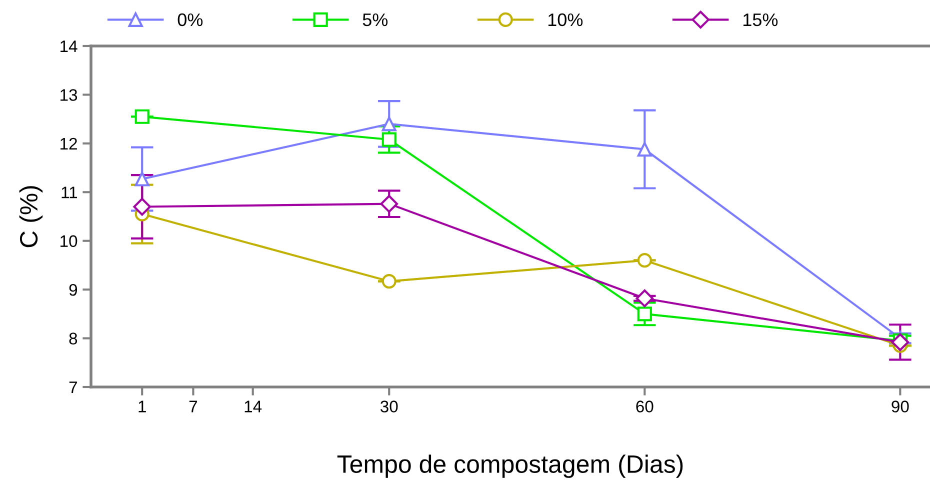 The width and height of the screenshot is (930, 480). Describe the element at coordinates (645, 406) in the screenshot. I see `x-tick-label: 60` at that location.